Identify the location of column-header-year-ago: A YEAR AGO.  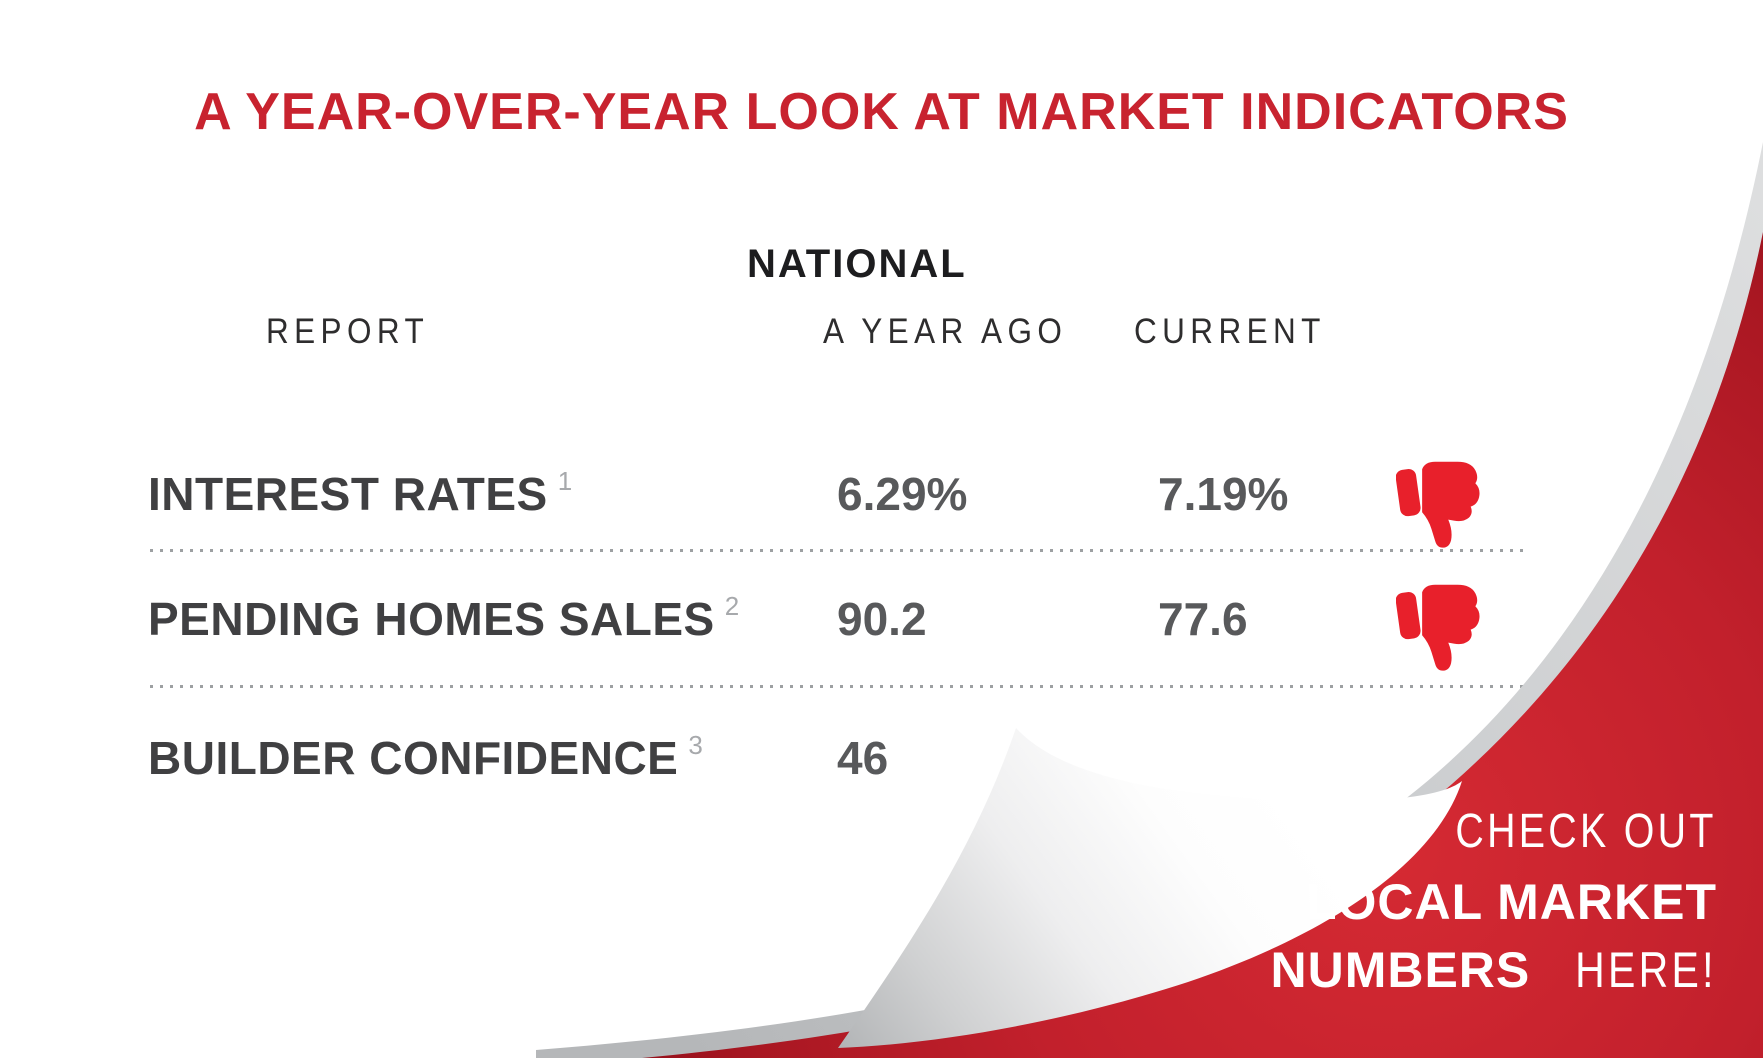
(945, 331).